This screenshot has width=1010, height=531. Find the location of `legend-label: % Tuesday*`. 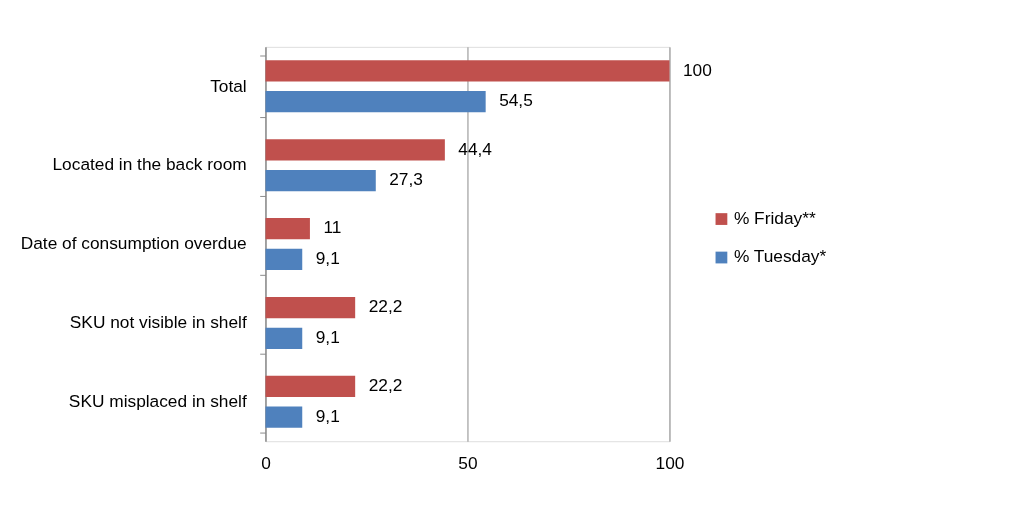

legend-label: % Tuesday* is located at coordinates (780, 256).